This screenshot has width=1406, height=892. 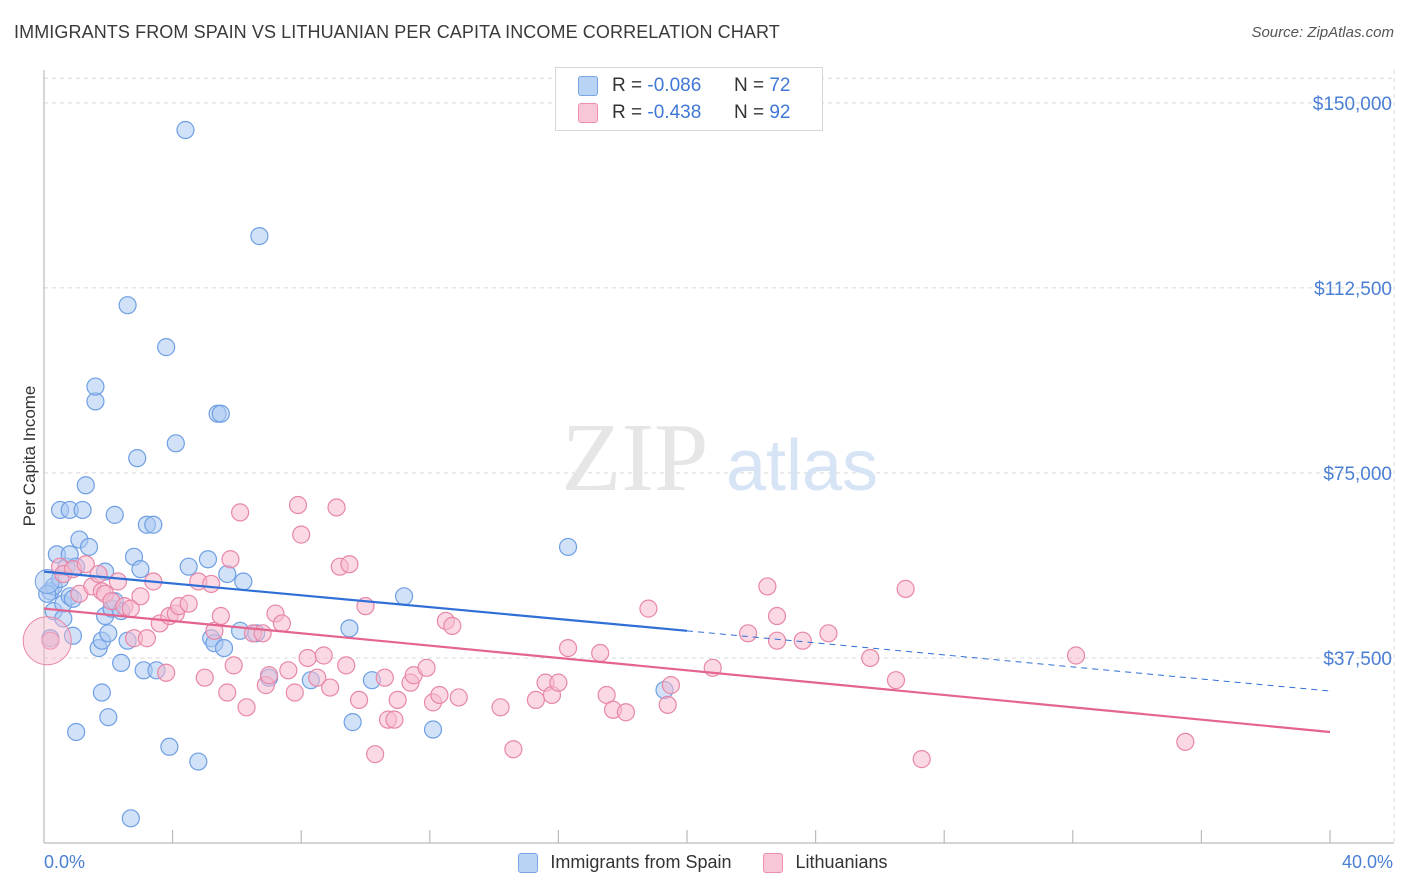 What do you see at coordinates (1357, 659) in the screenshot?
I see `y-tick-label: $37,500` at bounding box center [1357, 659].